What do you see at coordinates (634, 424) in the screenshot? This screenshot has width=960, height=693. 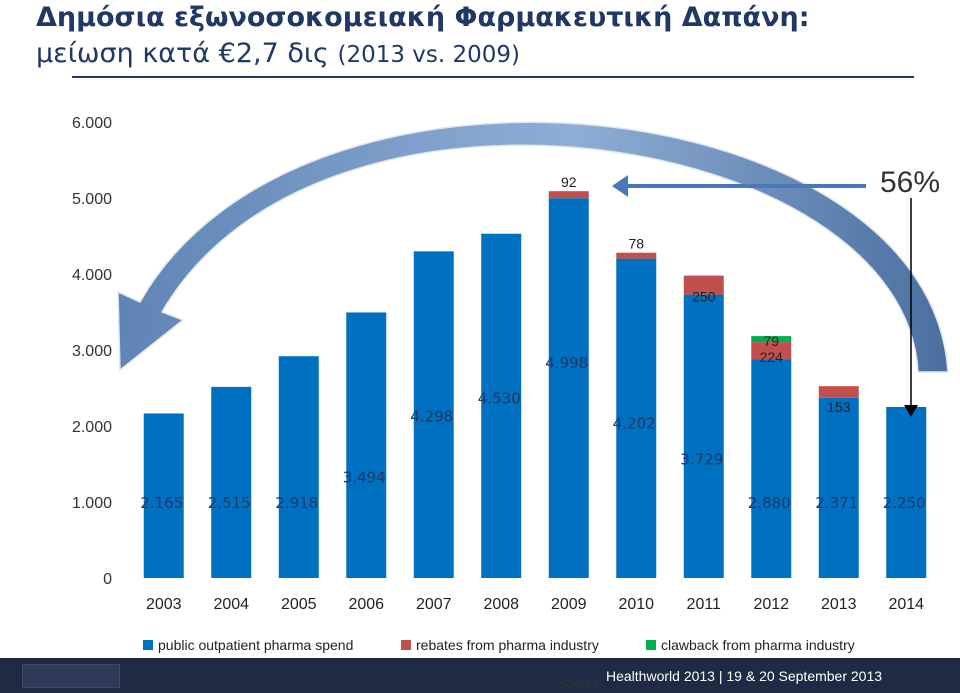 I see `value-label: 4.202` at bounding box center [634, 424].